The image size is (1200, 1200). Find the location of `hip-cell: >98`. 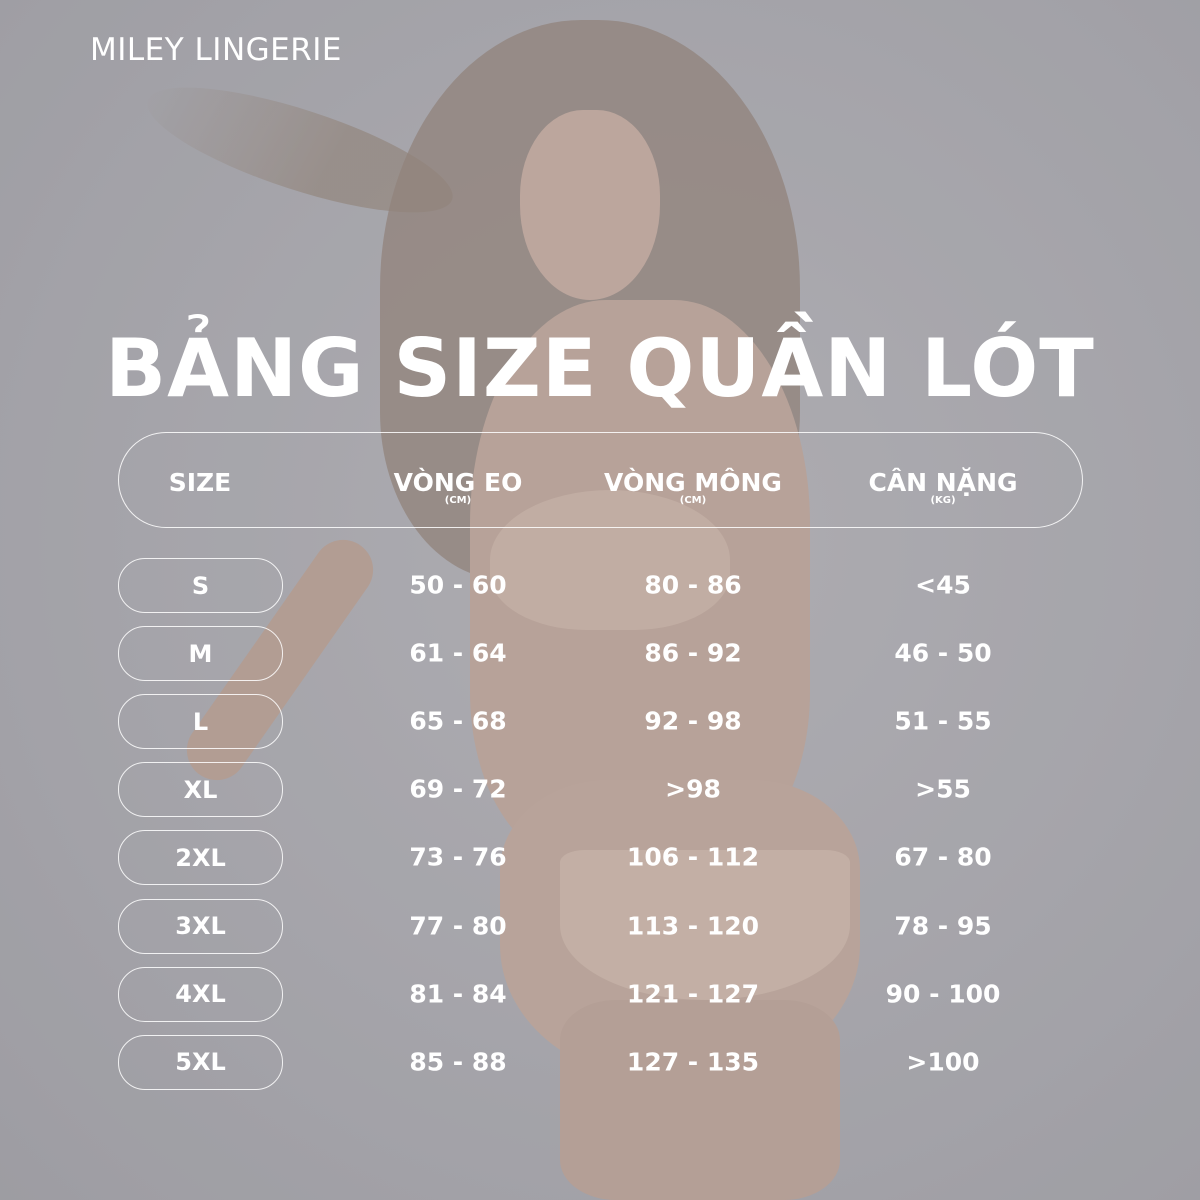

hip-cell: >98 is located at coordinates (693, 789).